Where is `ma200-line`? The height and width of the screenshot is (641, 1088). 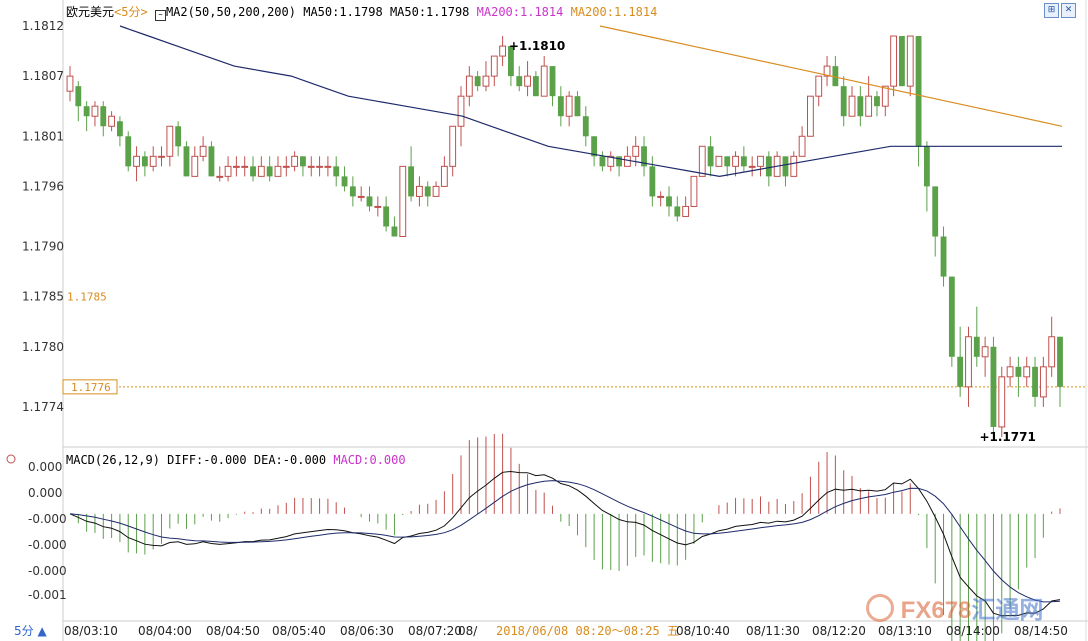
ma200-line is located at coordinates (831, 76).